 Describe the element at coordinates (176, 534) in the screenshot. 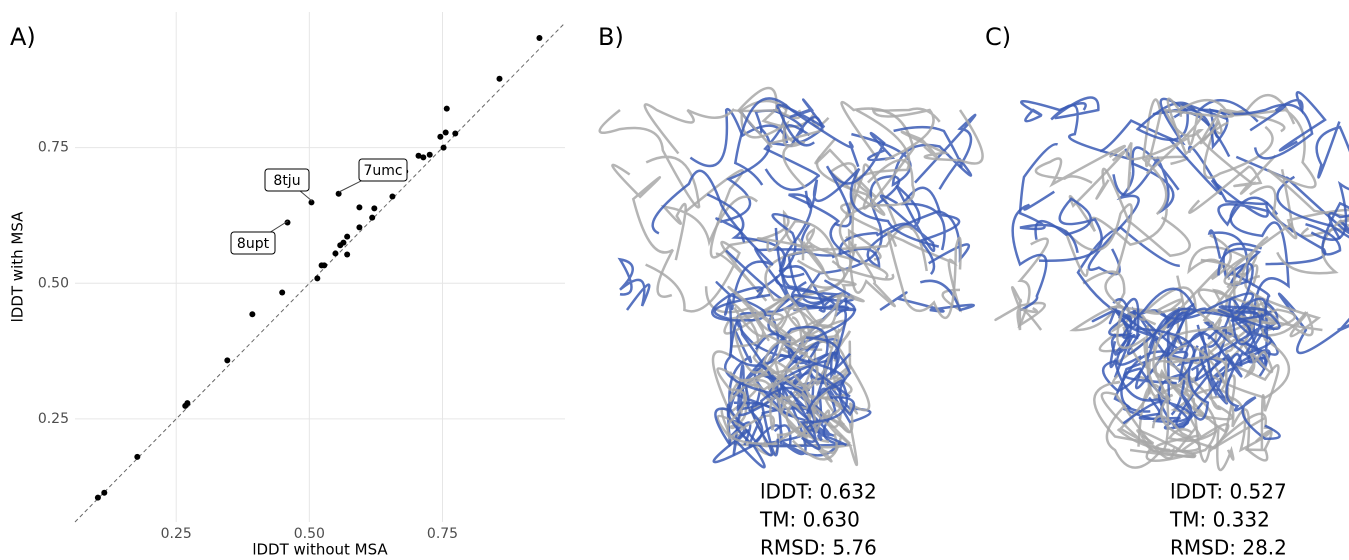

I see `x-tick-label: 0.25` at that location.